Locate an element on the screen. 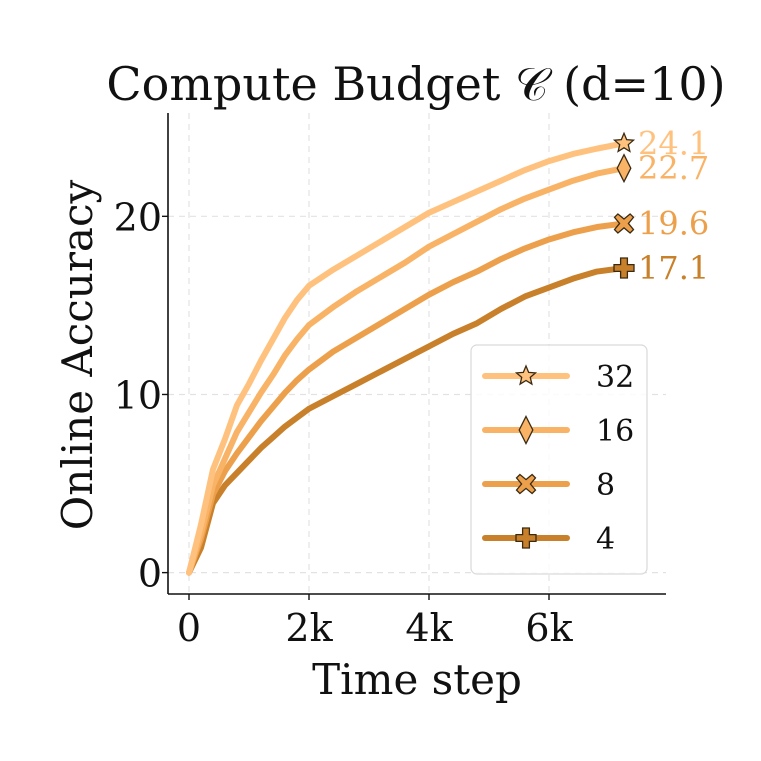  x-tick-label: 0 is located at coordinates (189, 628).